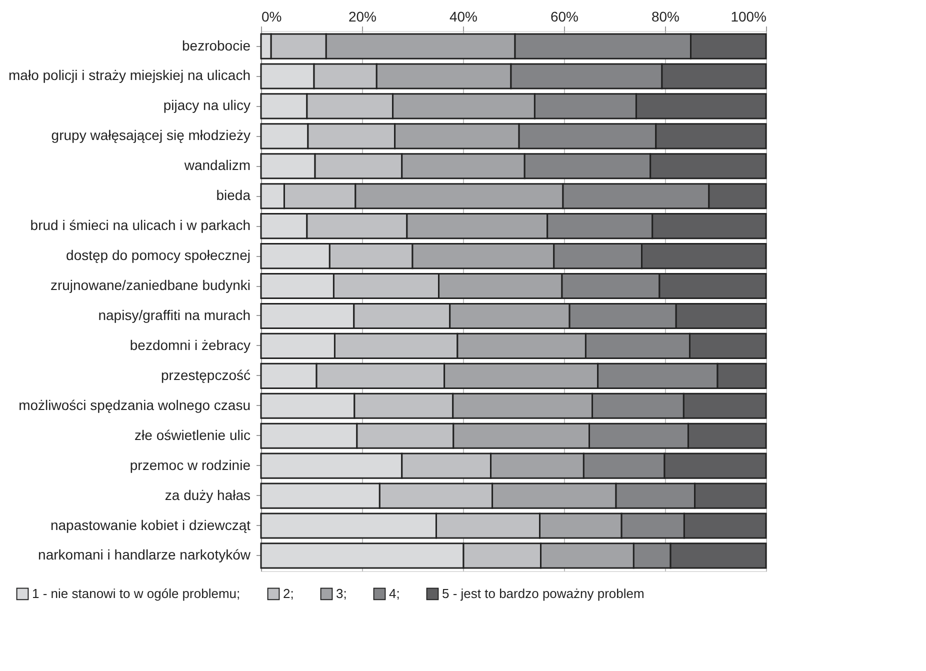 This screenshot has height=671, width=926. Describe the element at coordinates (288, 593) in the screenshot. I see `legend-label: 2;` at that location.